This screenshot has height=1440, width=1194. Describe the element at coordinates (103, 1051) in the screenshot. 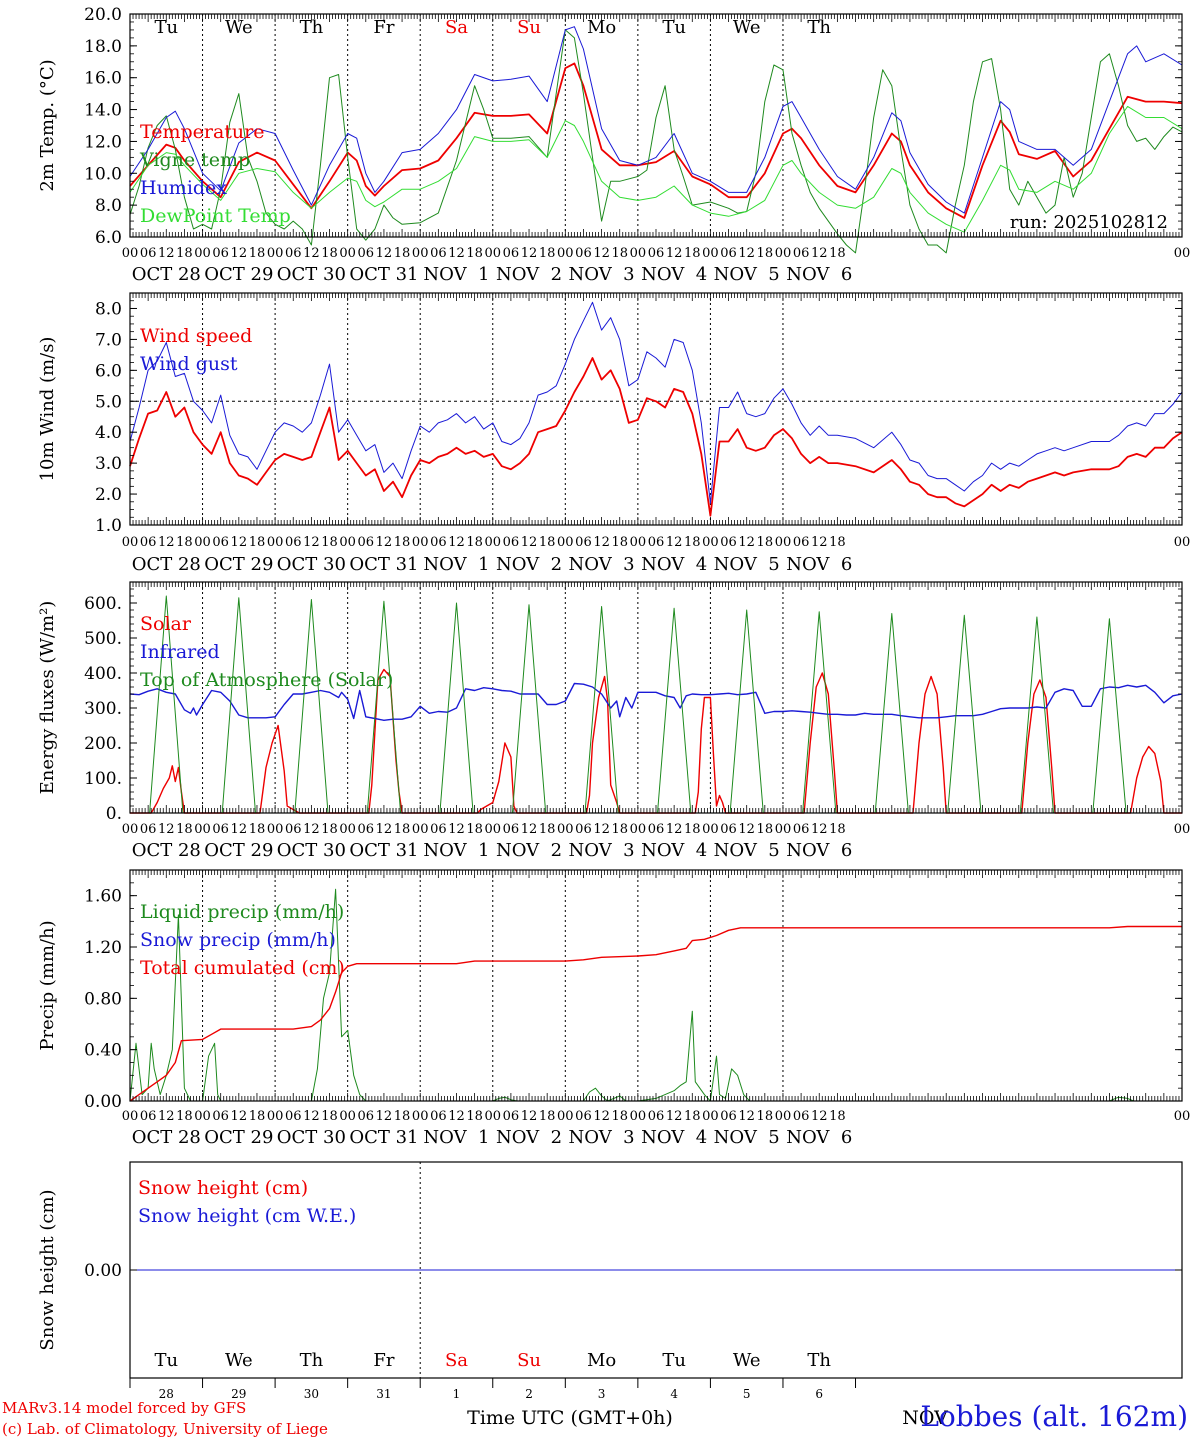

I see `y-tick-label: 0.40` at that location.